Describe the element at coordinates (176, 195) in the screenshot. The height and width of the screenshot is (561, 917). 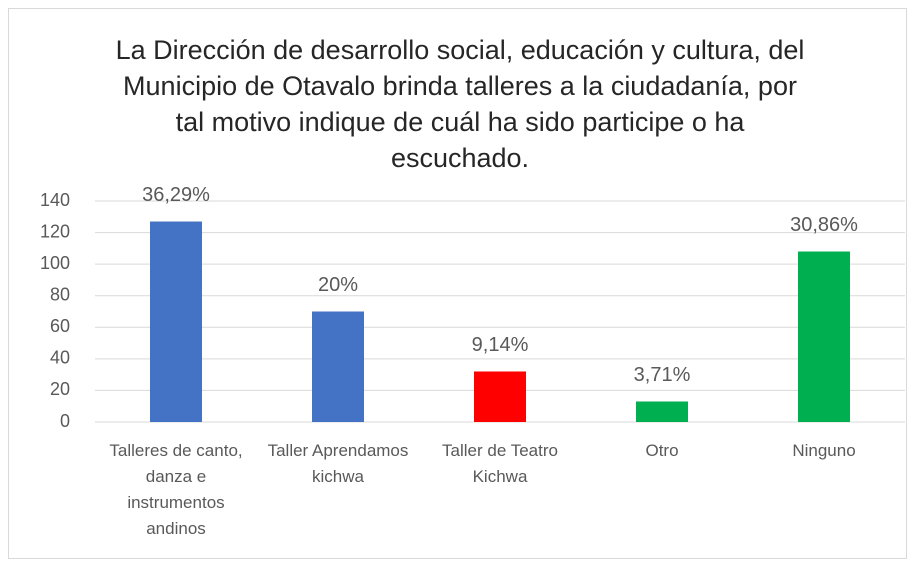
I see `data-label: 36,29%` at that location.